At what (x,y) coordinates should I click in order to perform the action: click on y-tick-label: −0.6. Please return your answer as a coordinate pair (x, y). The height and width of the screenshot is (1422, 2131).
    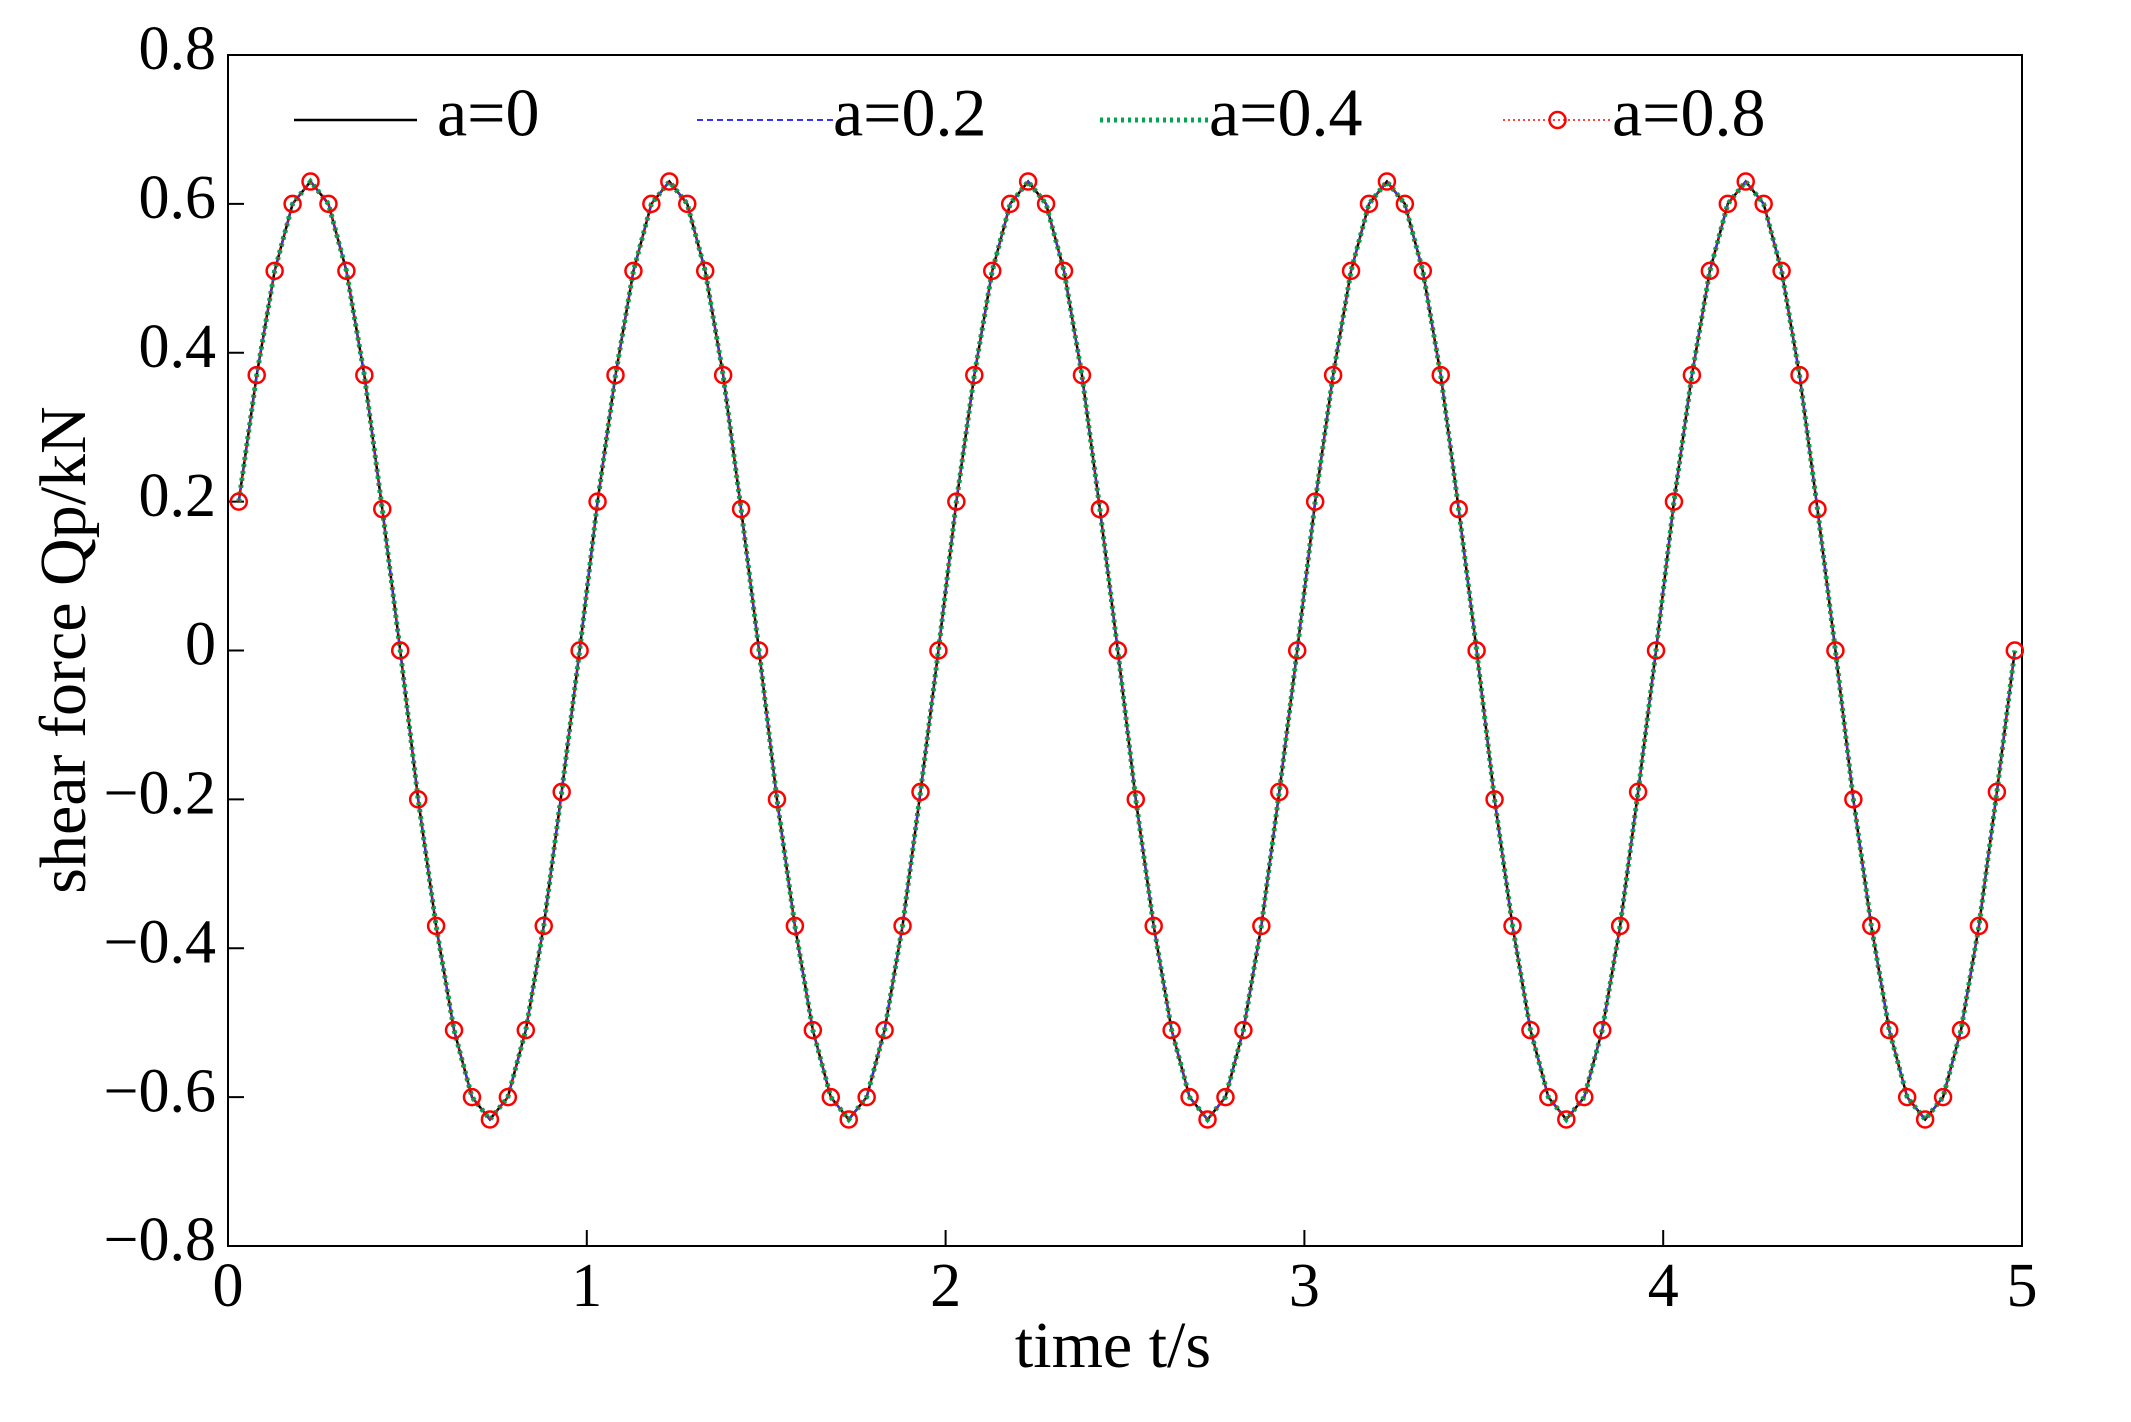
    Looking at the image, I should click on (160, 1091).